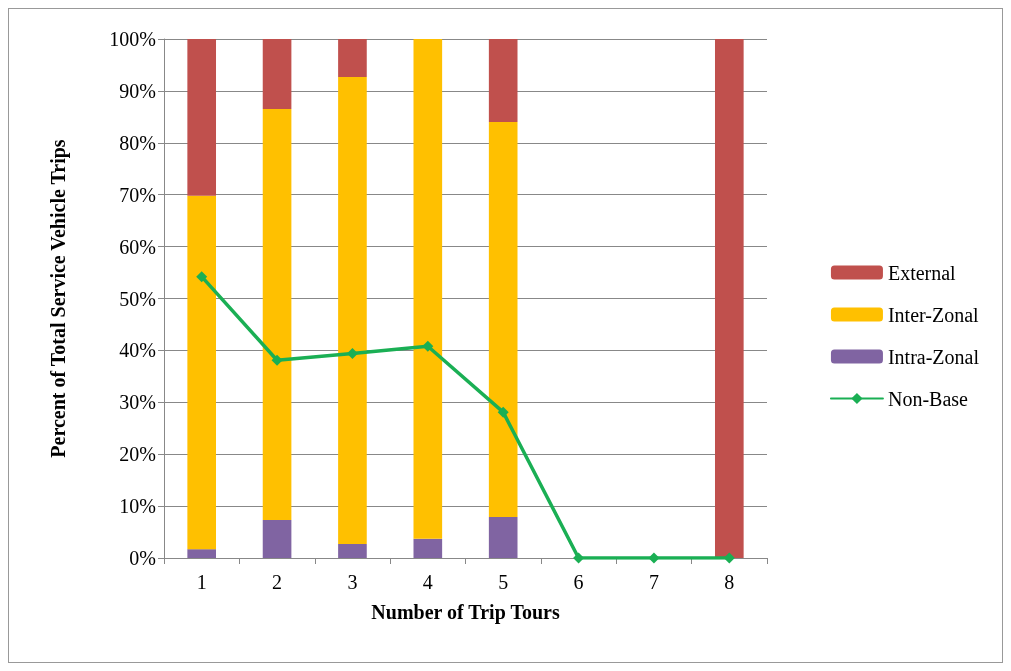  I want to click on x-tick-label: 1, so click(201, 582).